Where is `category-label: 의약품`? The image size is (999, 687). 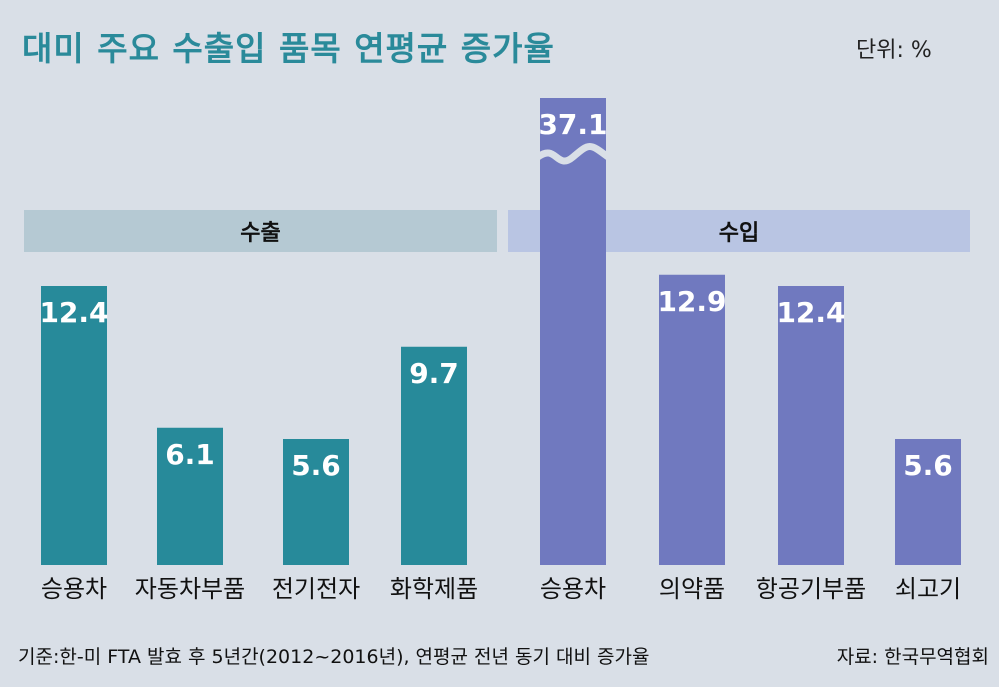
category-label: 의약품 is located at coordinates (692, 589).